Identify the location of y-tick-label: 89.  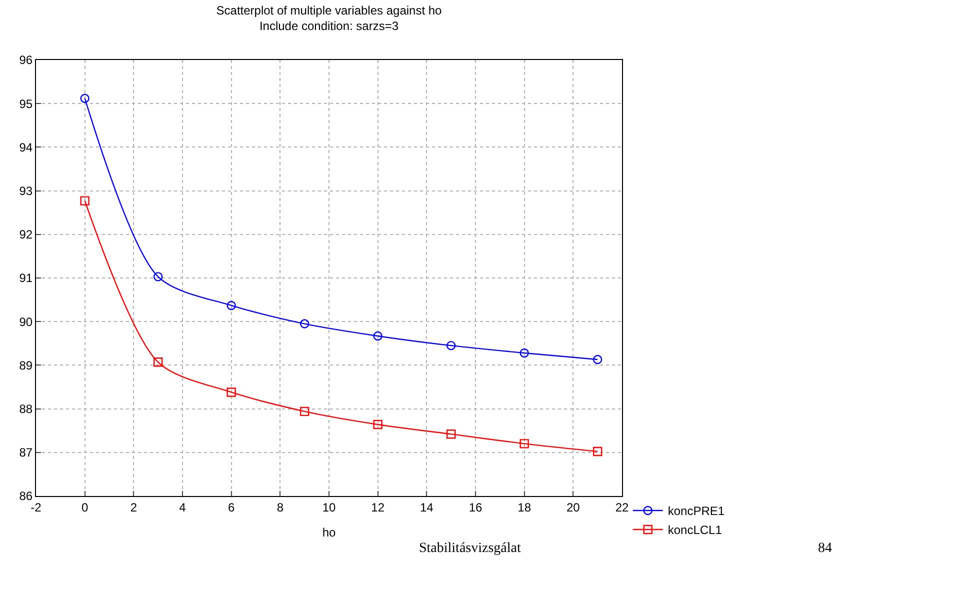
(26, 365).